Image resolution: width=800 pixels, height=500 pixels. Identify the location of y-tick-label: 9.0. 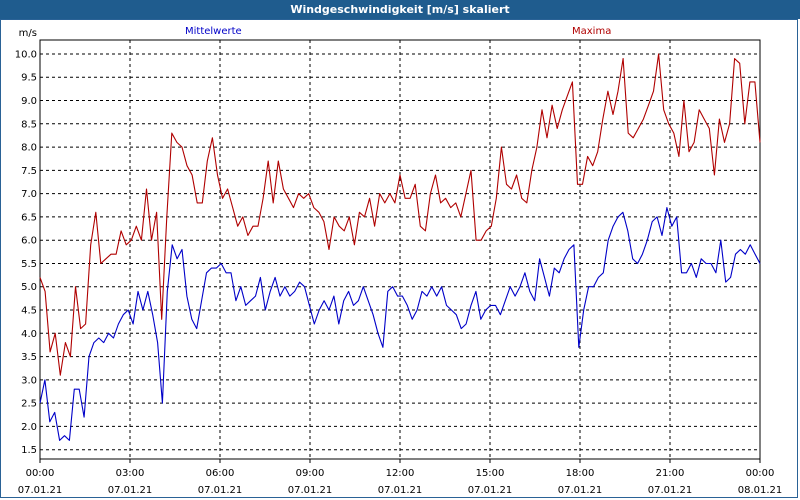
(29, 101).